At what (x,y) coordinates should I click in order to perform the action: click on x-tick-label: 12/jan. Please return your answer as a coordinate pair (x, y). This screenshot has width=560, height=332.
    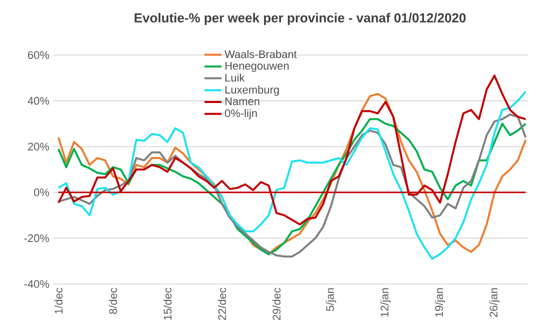
    Looking at the image, I should click on (385, 302).